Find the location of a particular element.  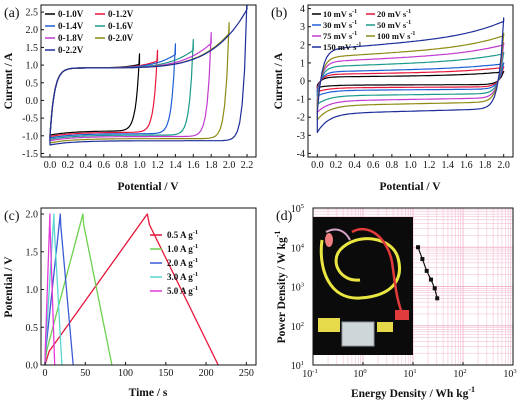

legend-label-3.0: 3.0 A g-1 is located at coordinates (182, 276).